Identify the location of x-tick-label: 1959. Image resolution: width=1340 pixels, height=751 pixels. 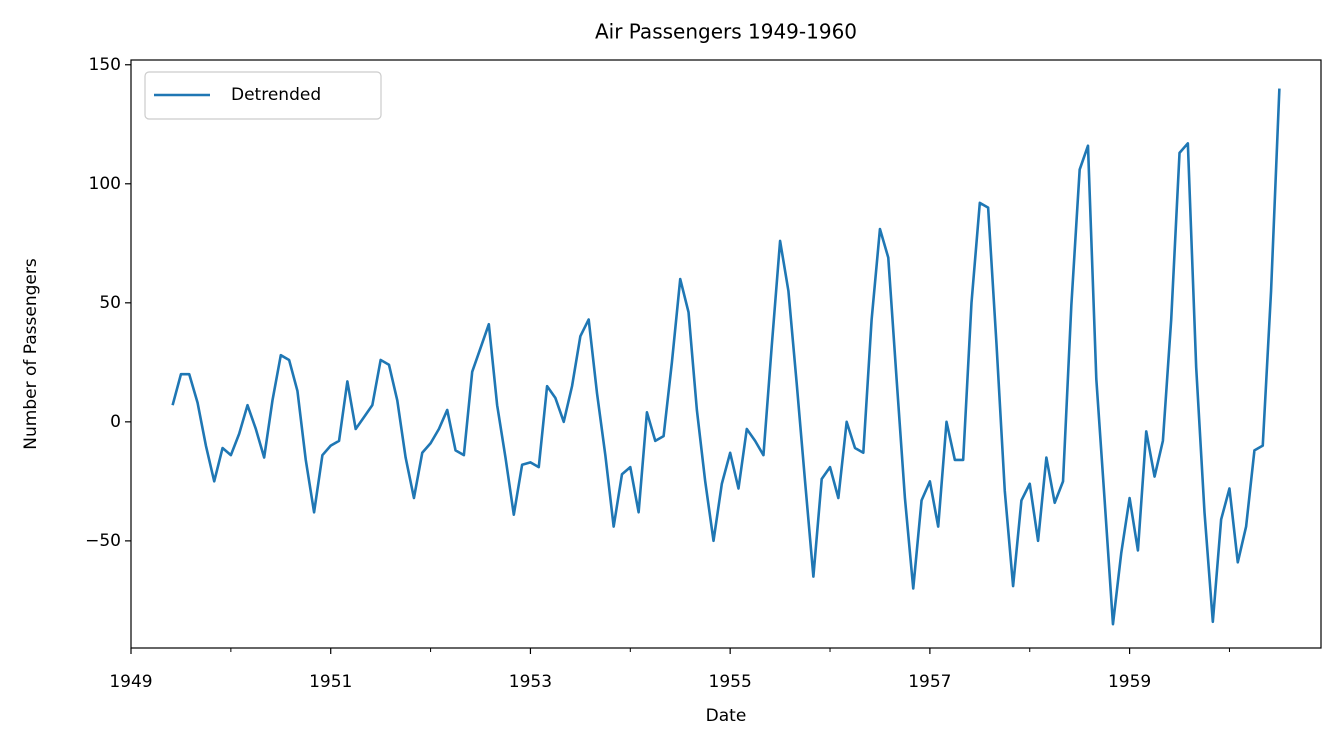
(1129, 682).